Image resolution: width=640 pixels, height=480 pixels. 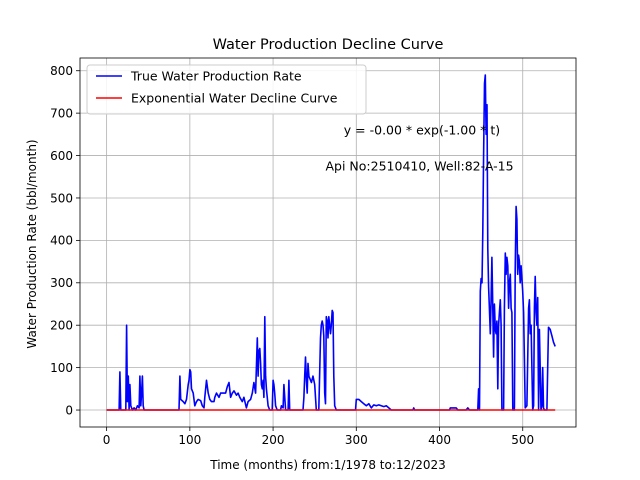 I want to click on y-tick-label: 400, so click(x=61, y=241).